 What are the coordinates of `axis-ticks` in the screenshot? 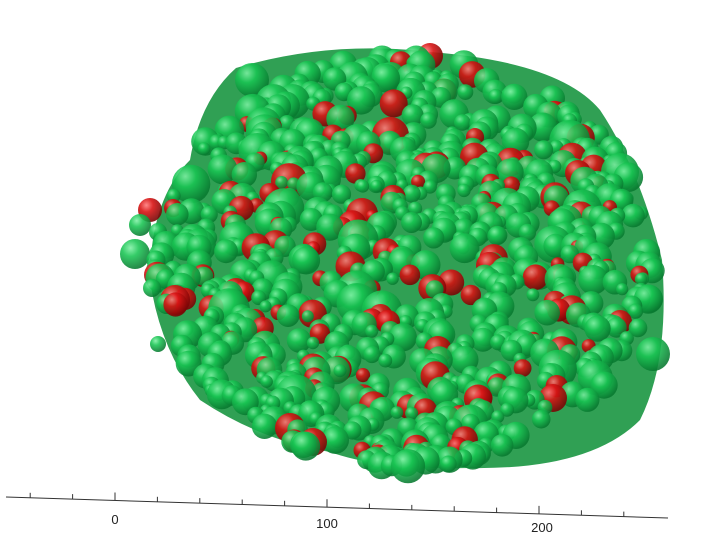 It's located at (327, 504).